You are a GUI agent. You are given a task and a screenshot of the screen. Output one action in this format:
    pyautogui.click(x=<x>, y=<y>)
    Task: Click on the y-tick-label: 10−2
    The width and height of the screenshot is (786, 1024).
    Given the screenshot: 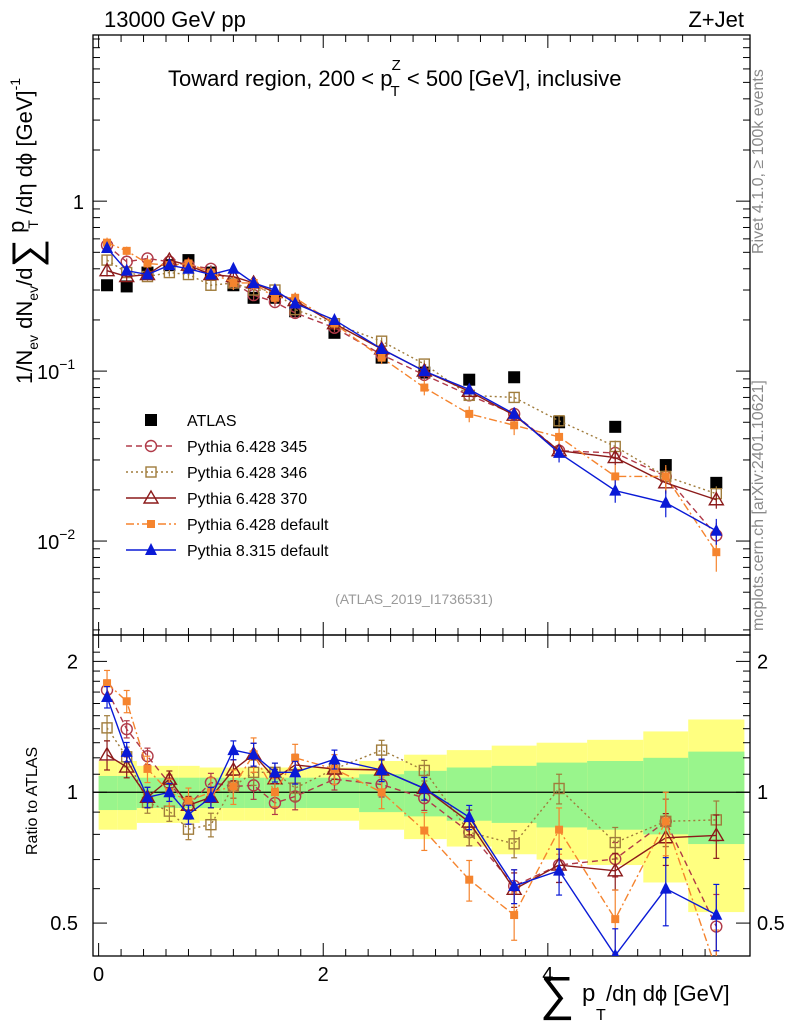 What is the action you would take?
    pyautogui.click(x=56, y=540)
    